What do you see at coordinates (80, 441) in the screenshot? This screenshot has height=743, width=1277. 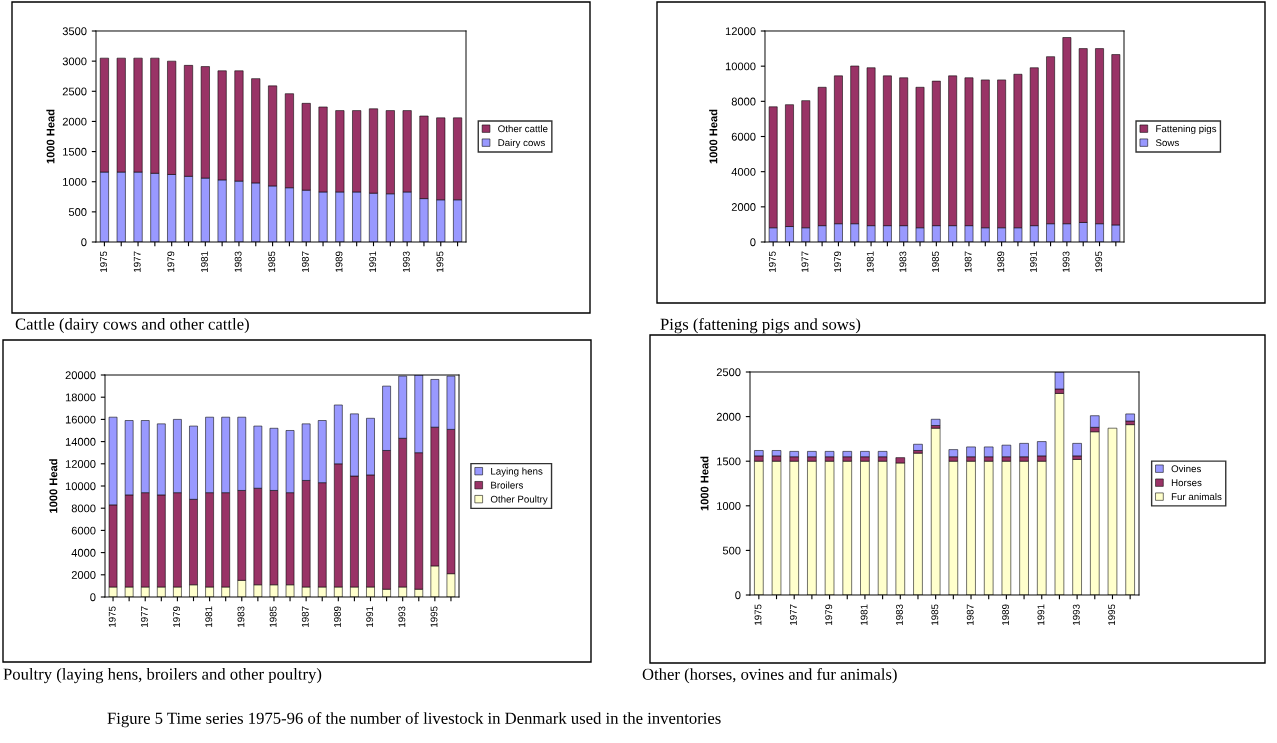 I see `y-tick-label: 14000` at bounding box center [80, 441].